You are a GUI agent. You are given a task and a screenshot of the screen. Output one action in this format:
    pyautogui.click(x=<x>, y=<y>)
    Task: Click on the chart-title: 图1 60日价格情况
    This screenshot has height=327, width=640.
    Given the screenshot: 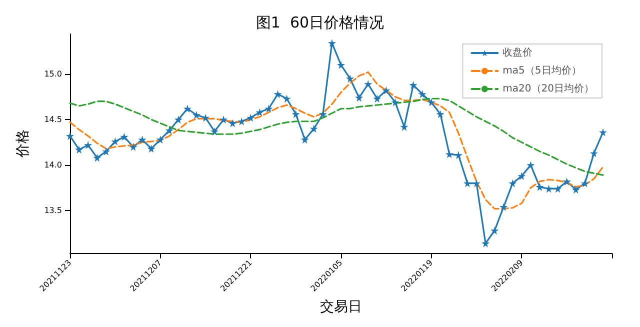 What is the action you would take?
    pyautogui.click(x=320, y=23)
    